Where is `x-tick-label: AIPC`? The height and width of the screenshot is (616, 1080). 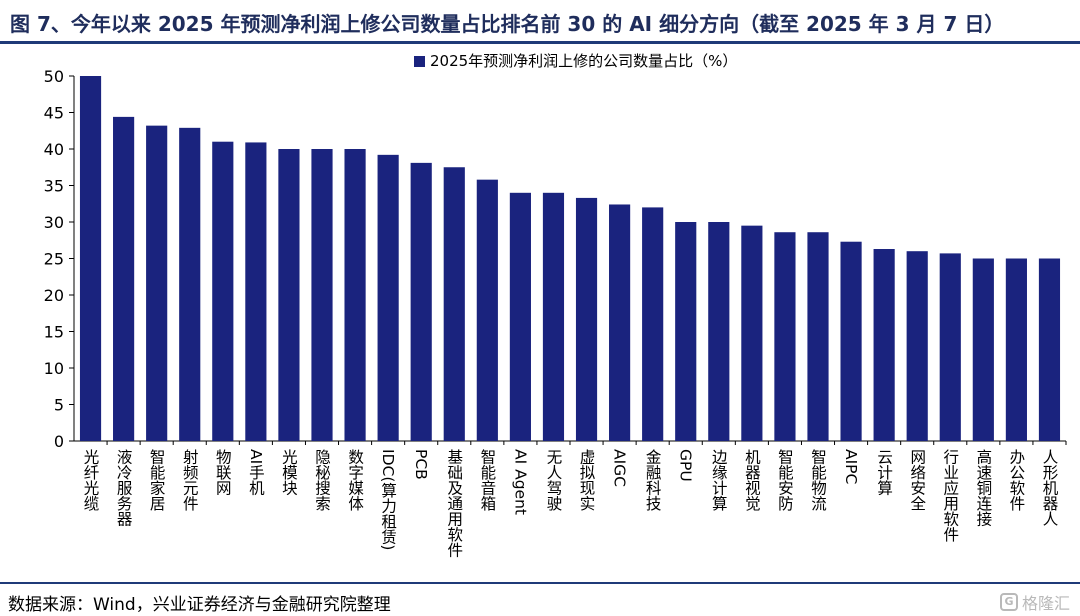 x-tick-label: AIPC is located at coordinates (851, 466).